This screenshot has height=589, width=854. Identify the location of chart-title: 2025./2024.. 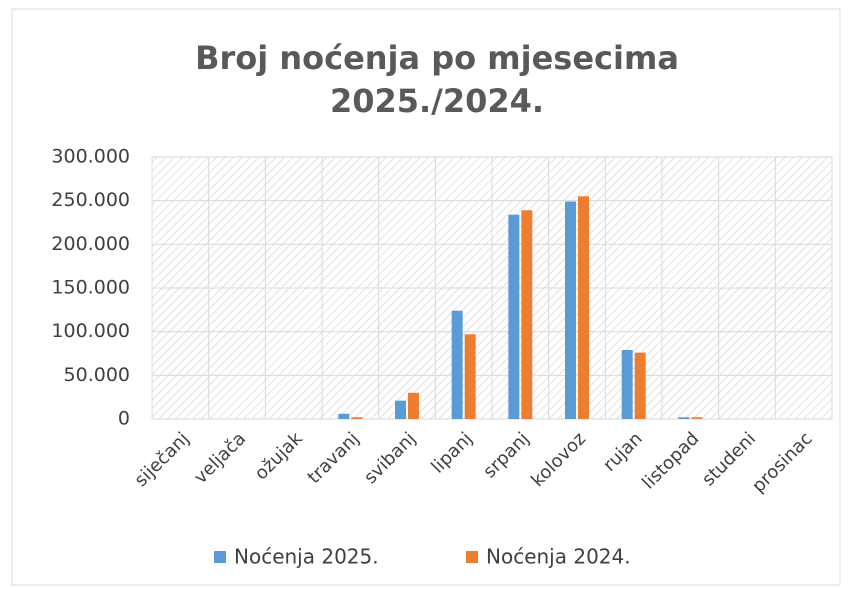
(437, 101).